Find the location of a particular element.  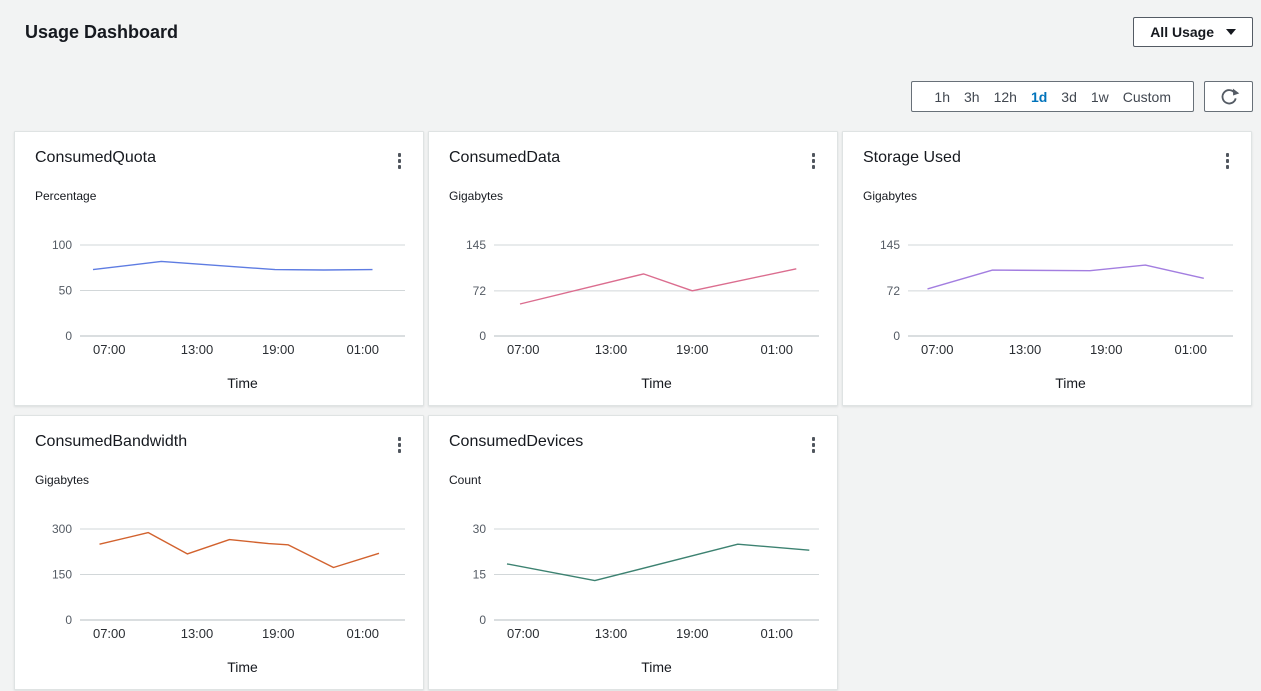

time-range-1d: 1d is located at coordinates (1039, 97).